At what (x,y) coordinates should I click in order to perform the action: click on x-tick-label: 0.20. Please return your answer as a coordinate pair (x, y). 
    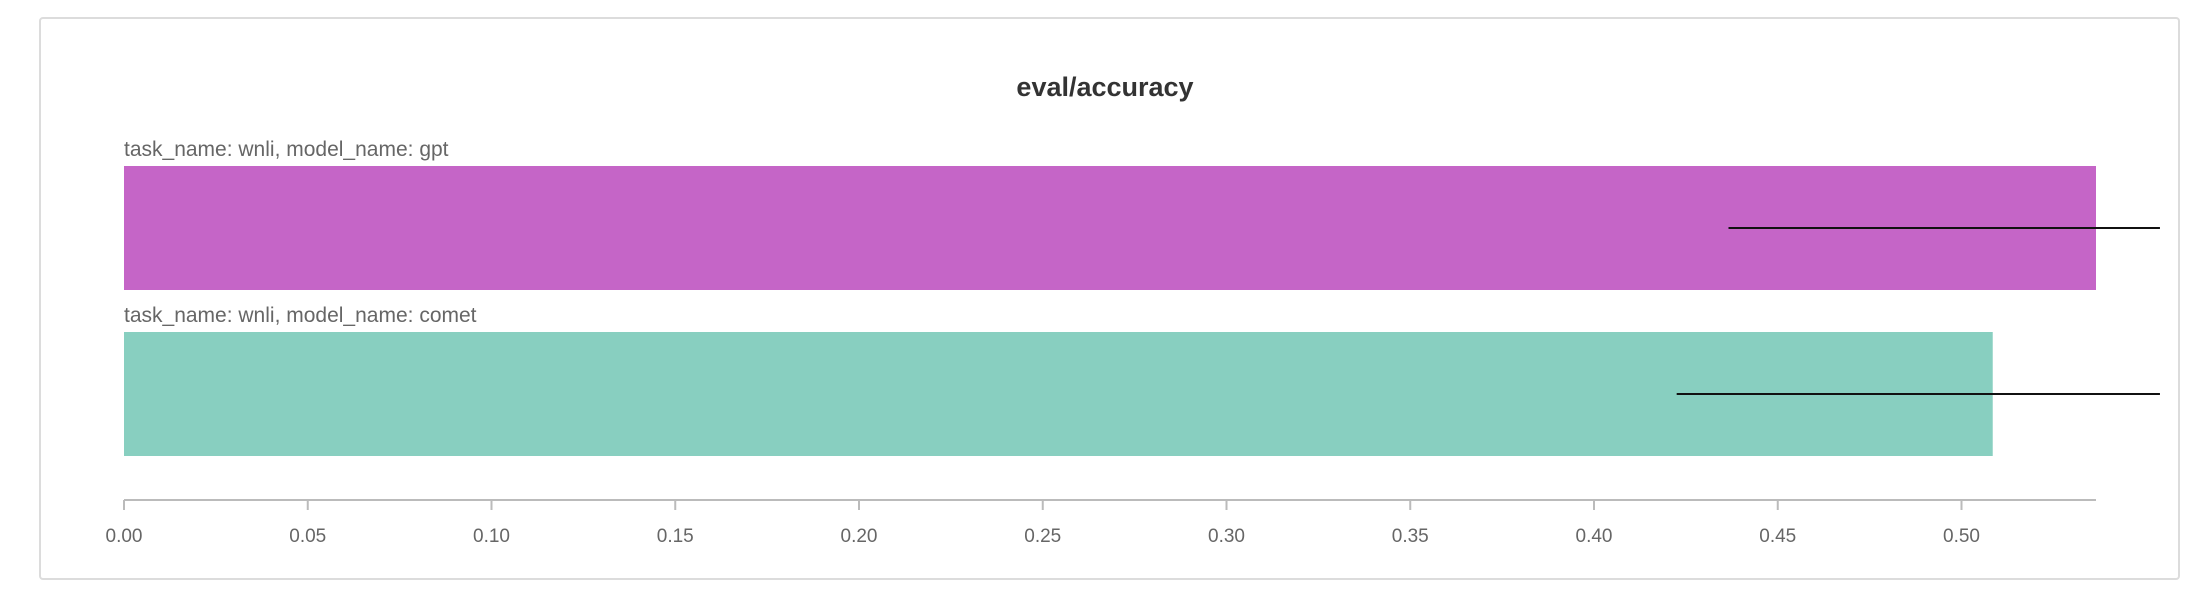
    Looking at the image, I should click on (859, 536).